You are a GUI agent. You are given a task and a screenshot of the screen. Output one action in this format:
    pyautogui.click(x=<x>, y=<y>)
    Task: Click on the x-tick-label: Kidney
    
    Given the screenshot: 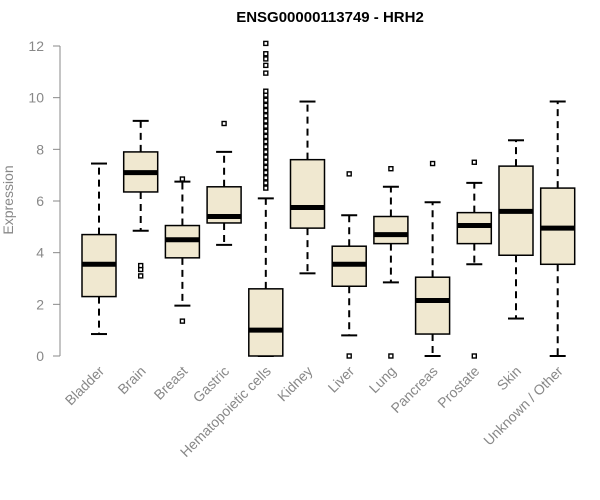 What is the action you would take?
    pyautogui.click(x=295, y=384)
    